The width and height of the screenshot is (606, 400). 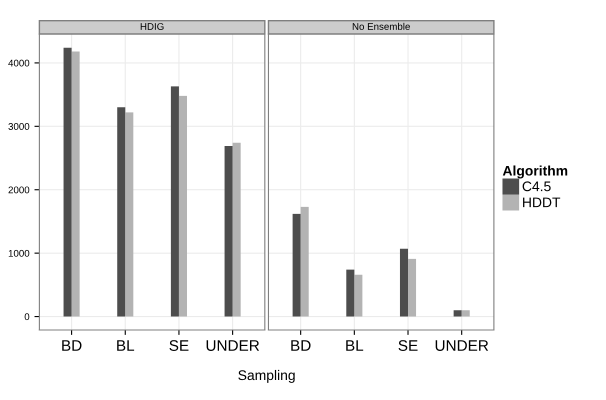 I want to click on legend-label: C4.5, so click(x=536, y=186).